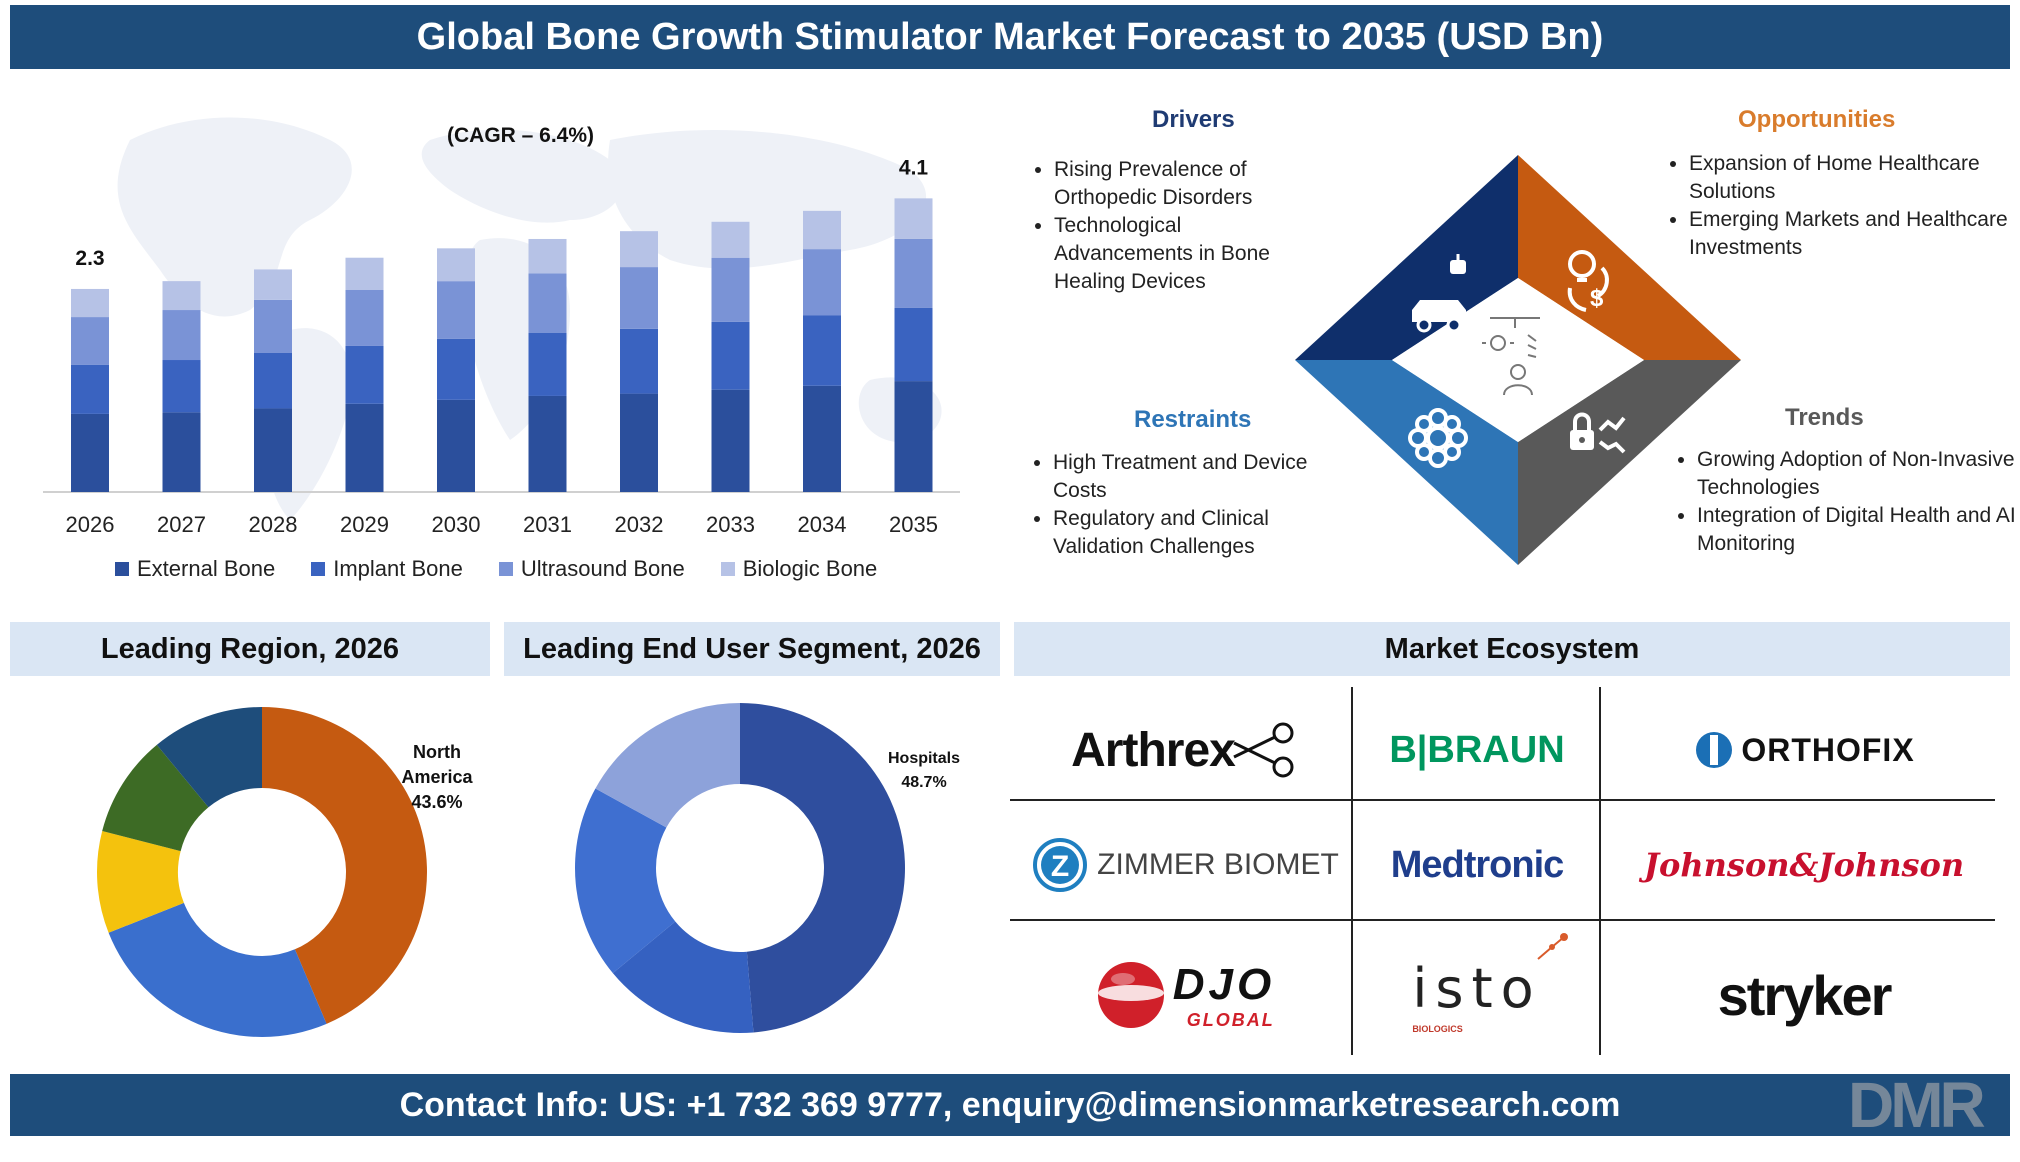 This screenshot has height=1162, width=2020. Describe the element at coordinates (602, 568) in the screenshot. I see `legend-label: Ultrasound Bone` at that location.